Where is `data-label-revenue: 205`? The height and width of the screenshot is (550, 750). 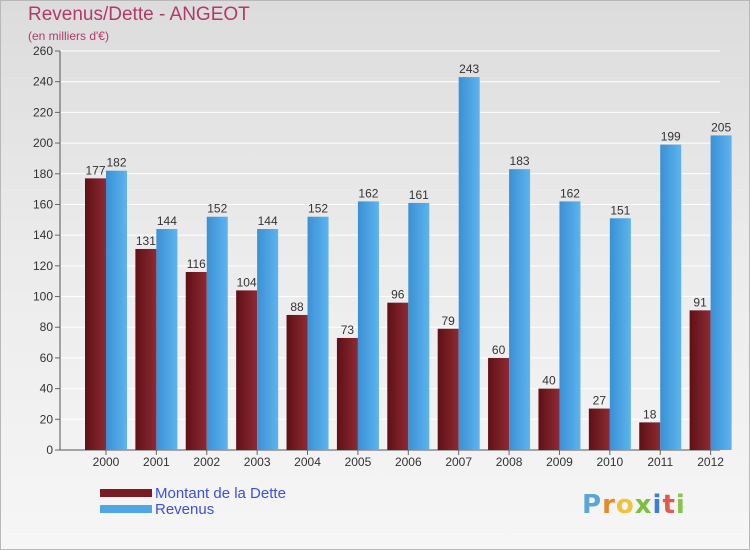 data-label-revenue: 205 is located at coordinates (721, 127).